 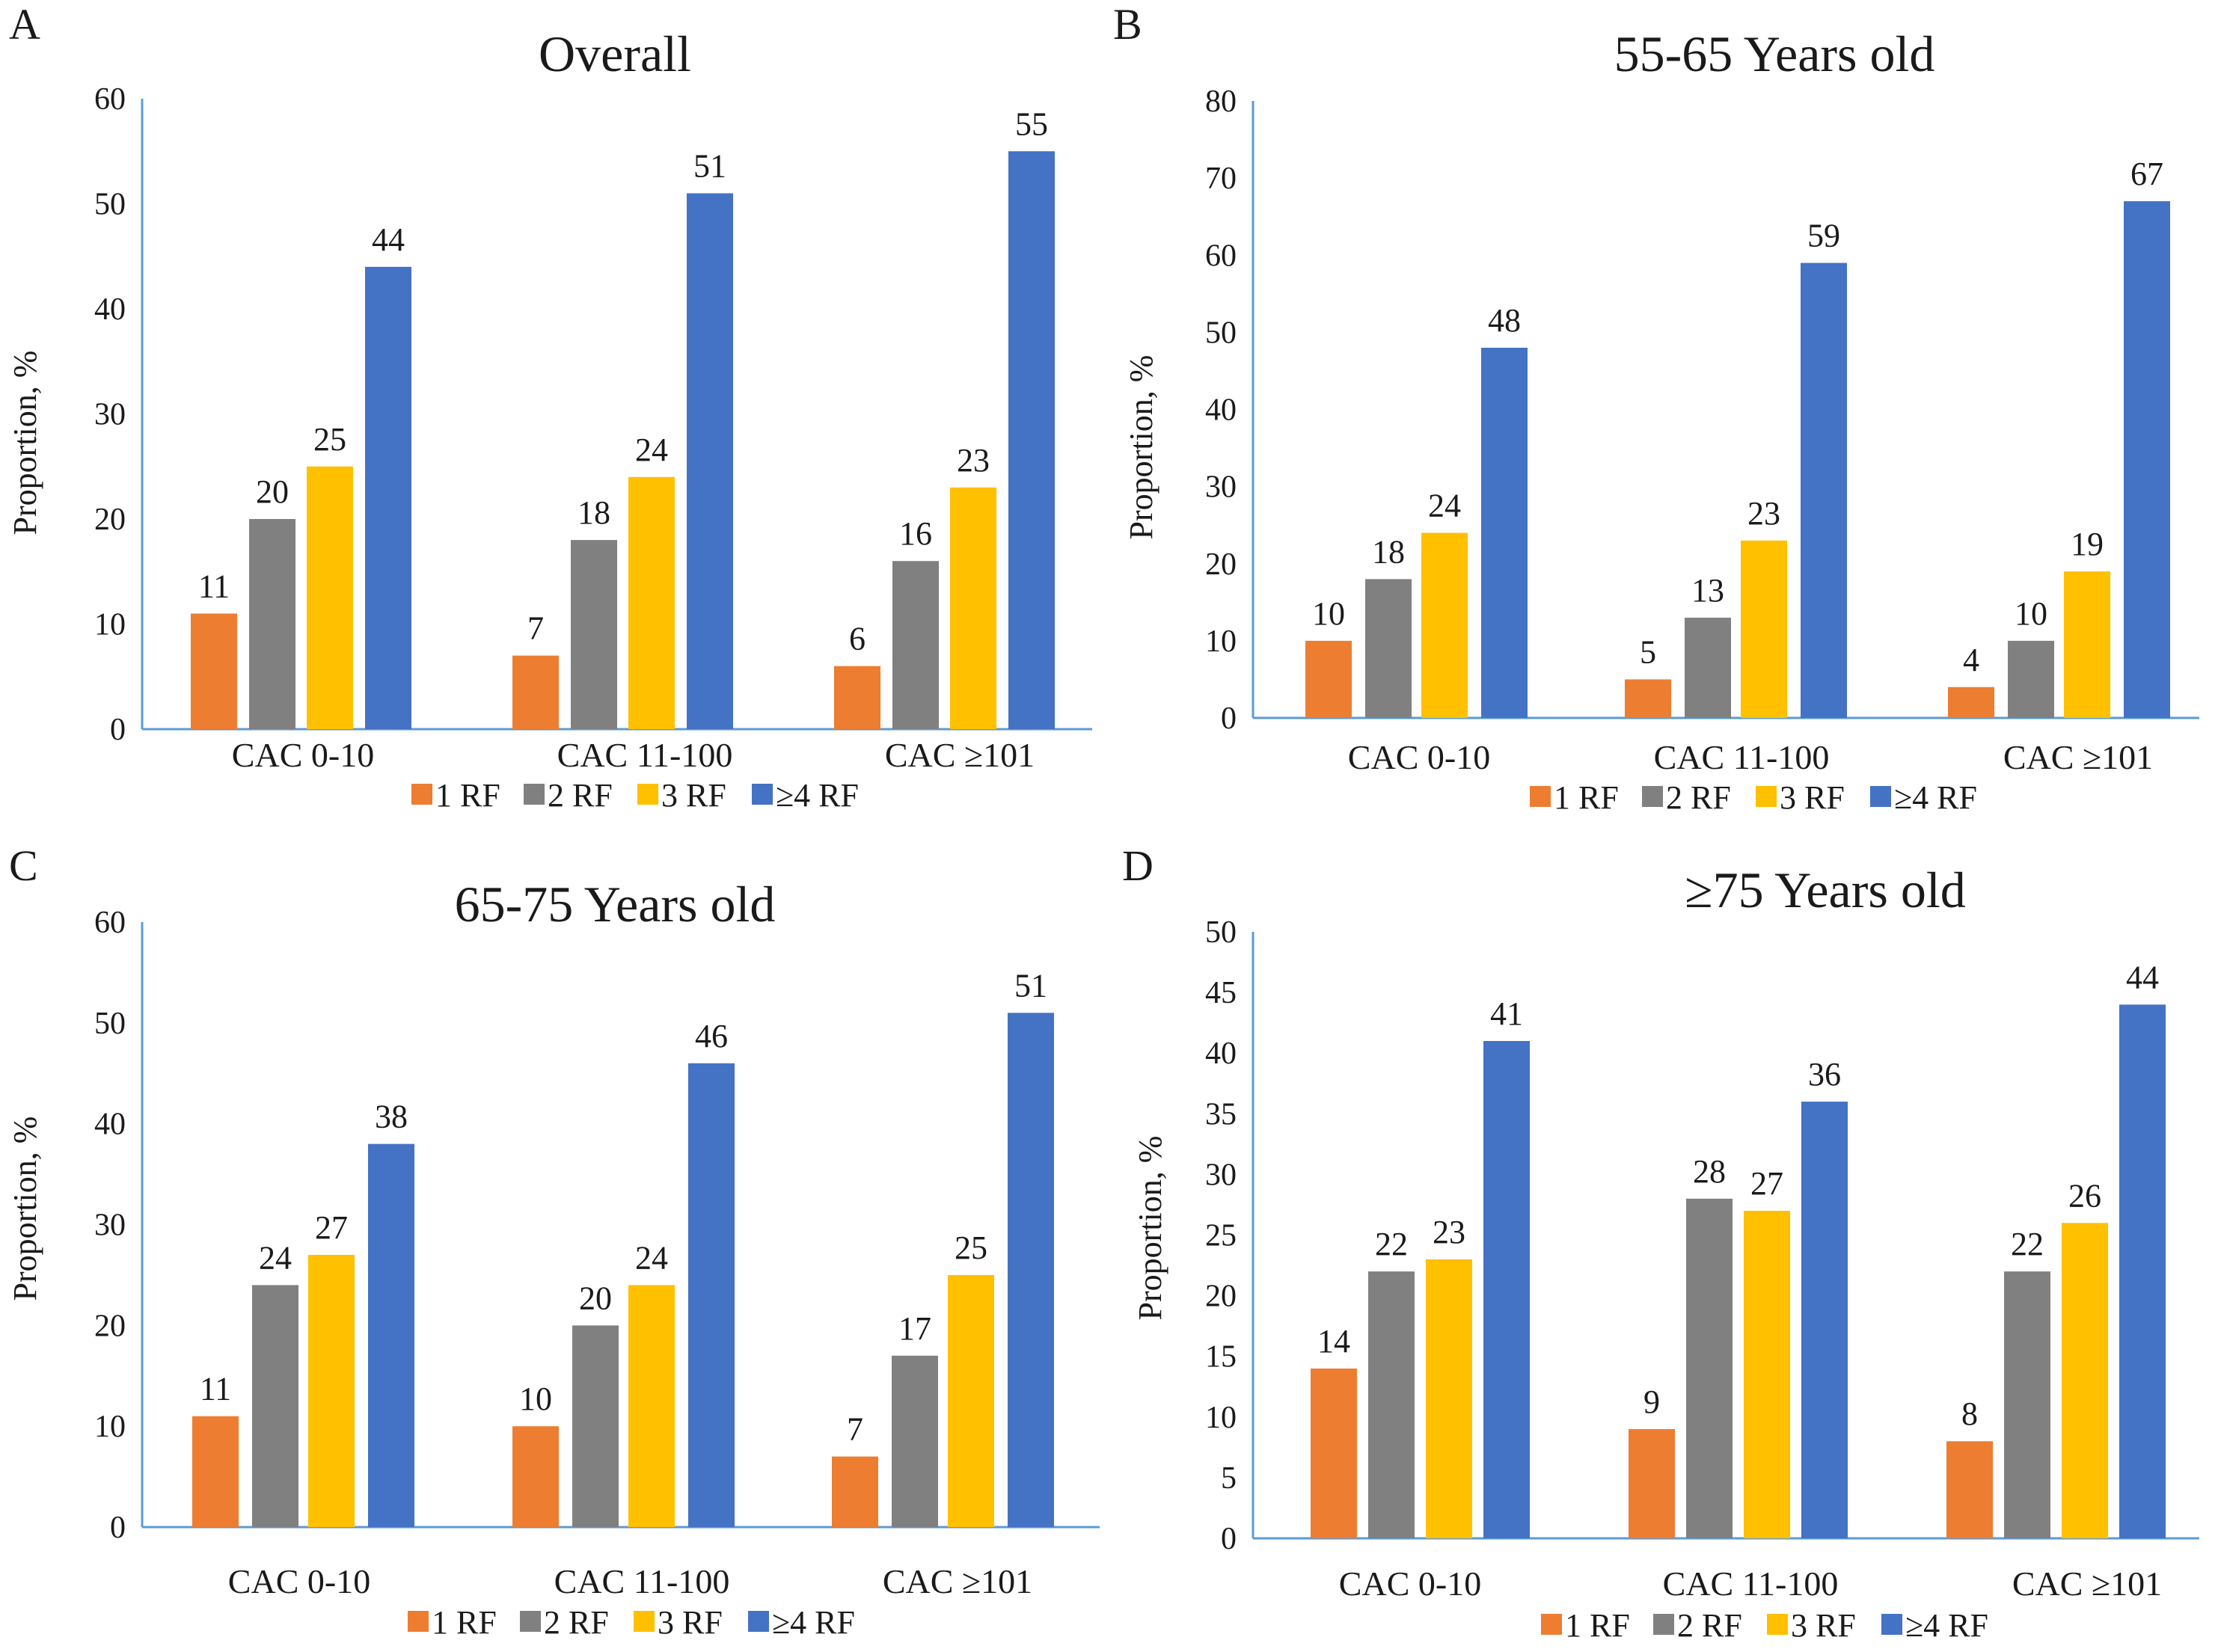 I want to click on y-tick-label: 70, so click(x=1221, y=179).